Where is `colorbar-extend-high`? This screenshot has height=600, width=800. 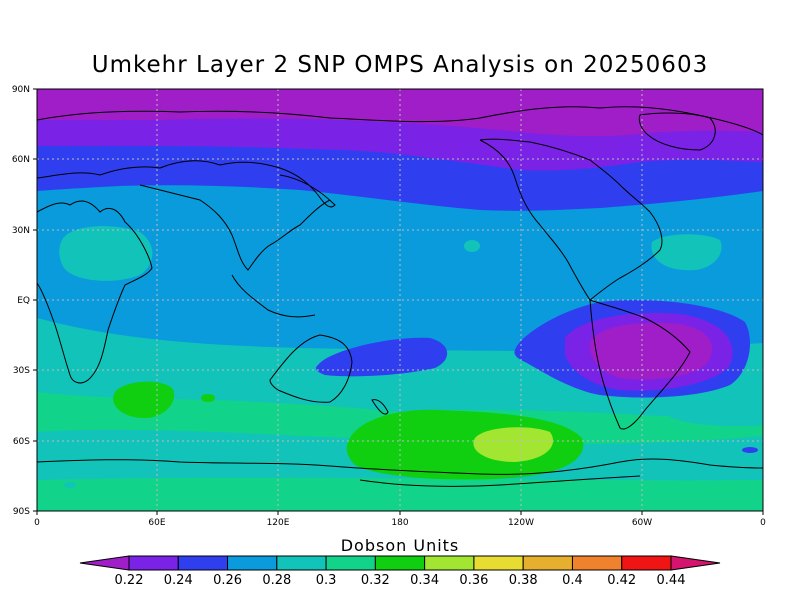 colorbar-extend-high is located at coordinates (695, 563).